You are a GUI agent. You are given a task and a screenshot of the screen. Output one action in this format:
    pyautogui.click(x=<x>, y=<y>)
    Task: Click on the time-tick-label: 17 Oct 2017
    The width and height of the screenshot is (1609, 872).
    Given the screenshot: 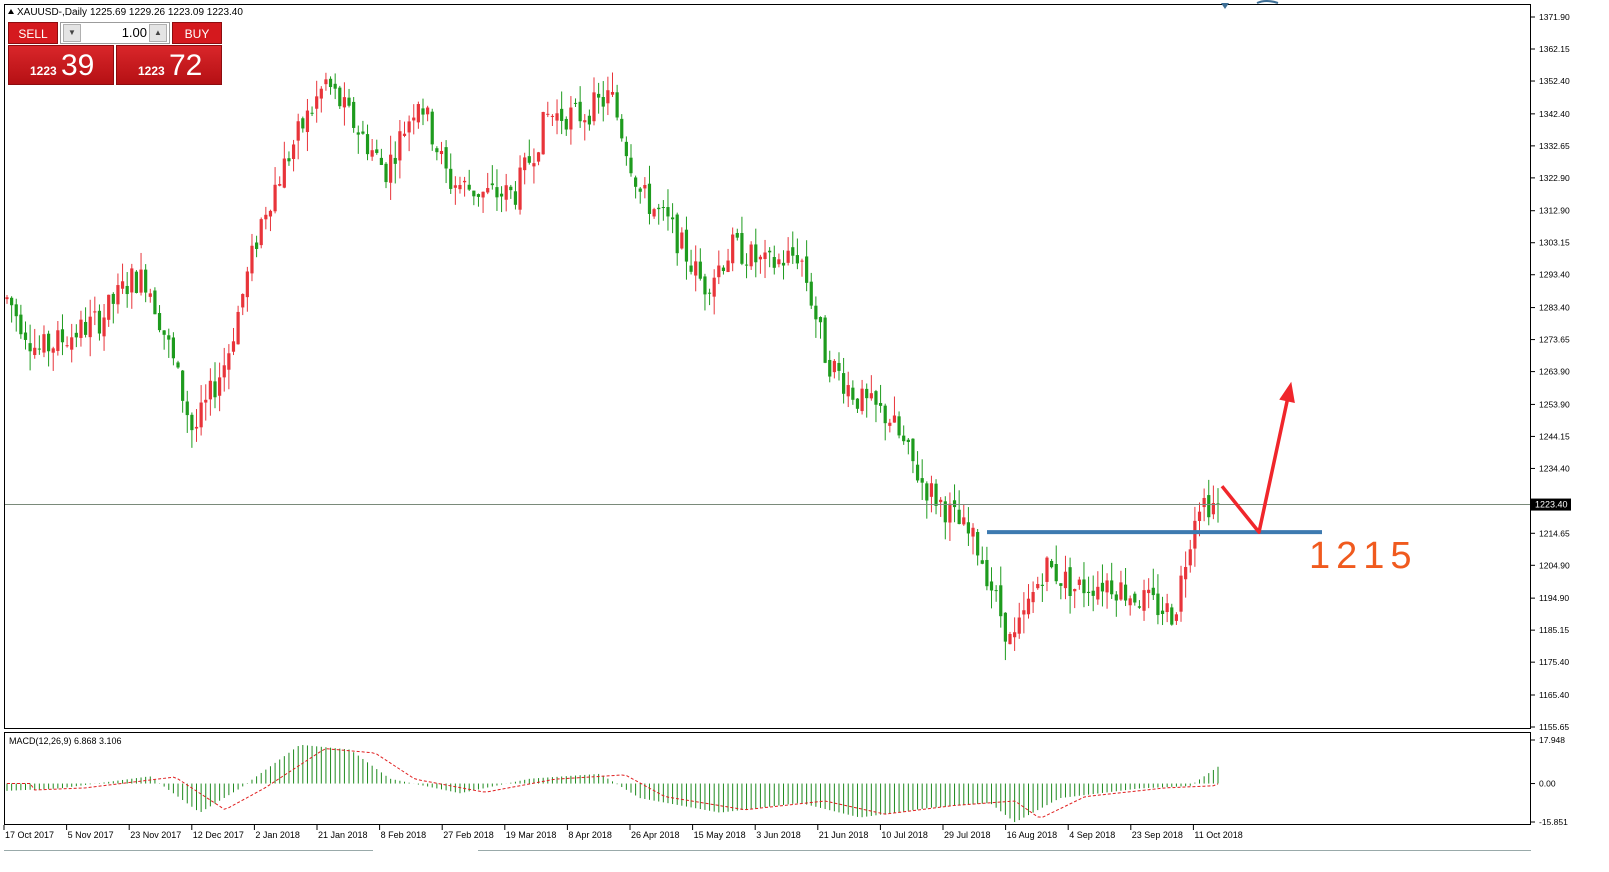 What is the action you would take?
    pyautogui.click(x=29, y=835)
    